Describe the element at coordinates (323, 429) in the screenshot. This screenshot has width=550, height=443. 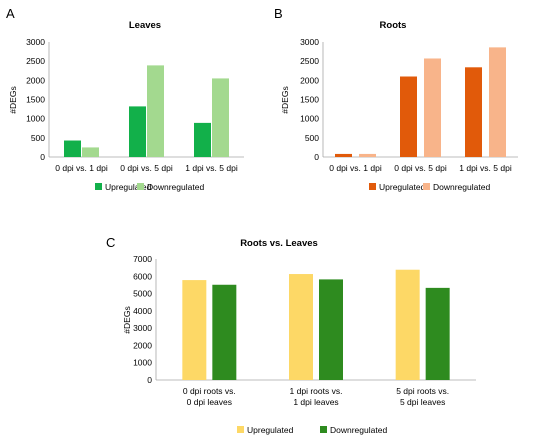
I see `panel-c-legend-swatch-downregulated` at that location.